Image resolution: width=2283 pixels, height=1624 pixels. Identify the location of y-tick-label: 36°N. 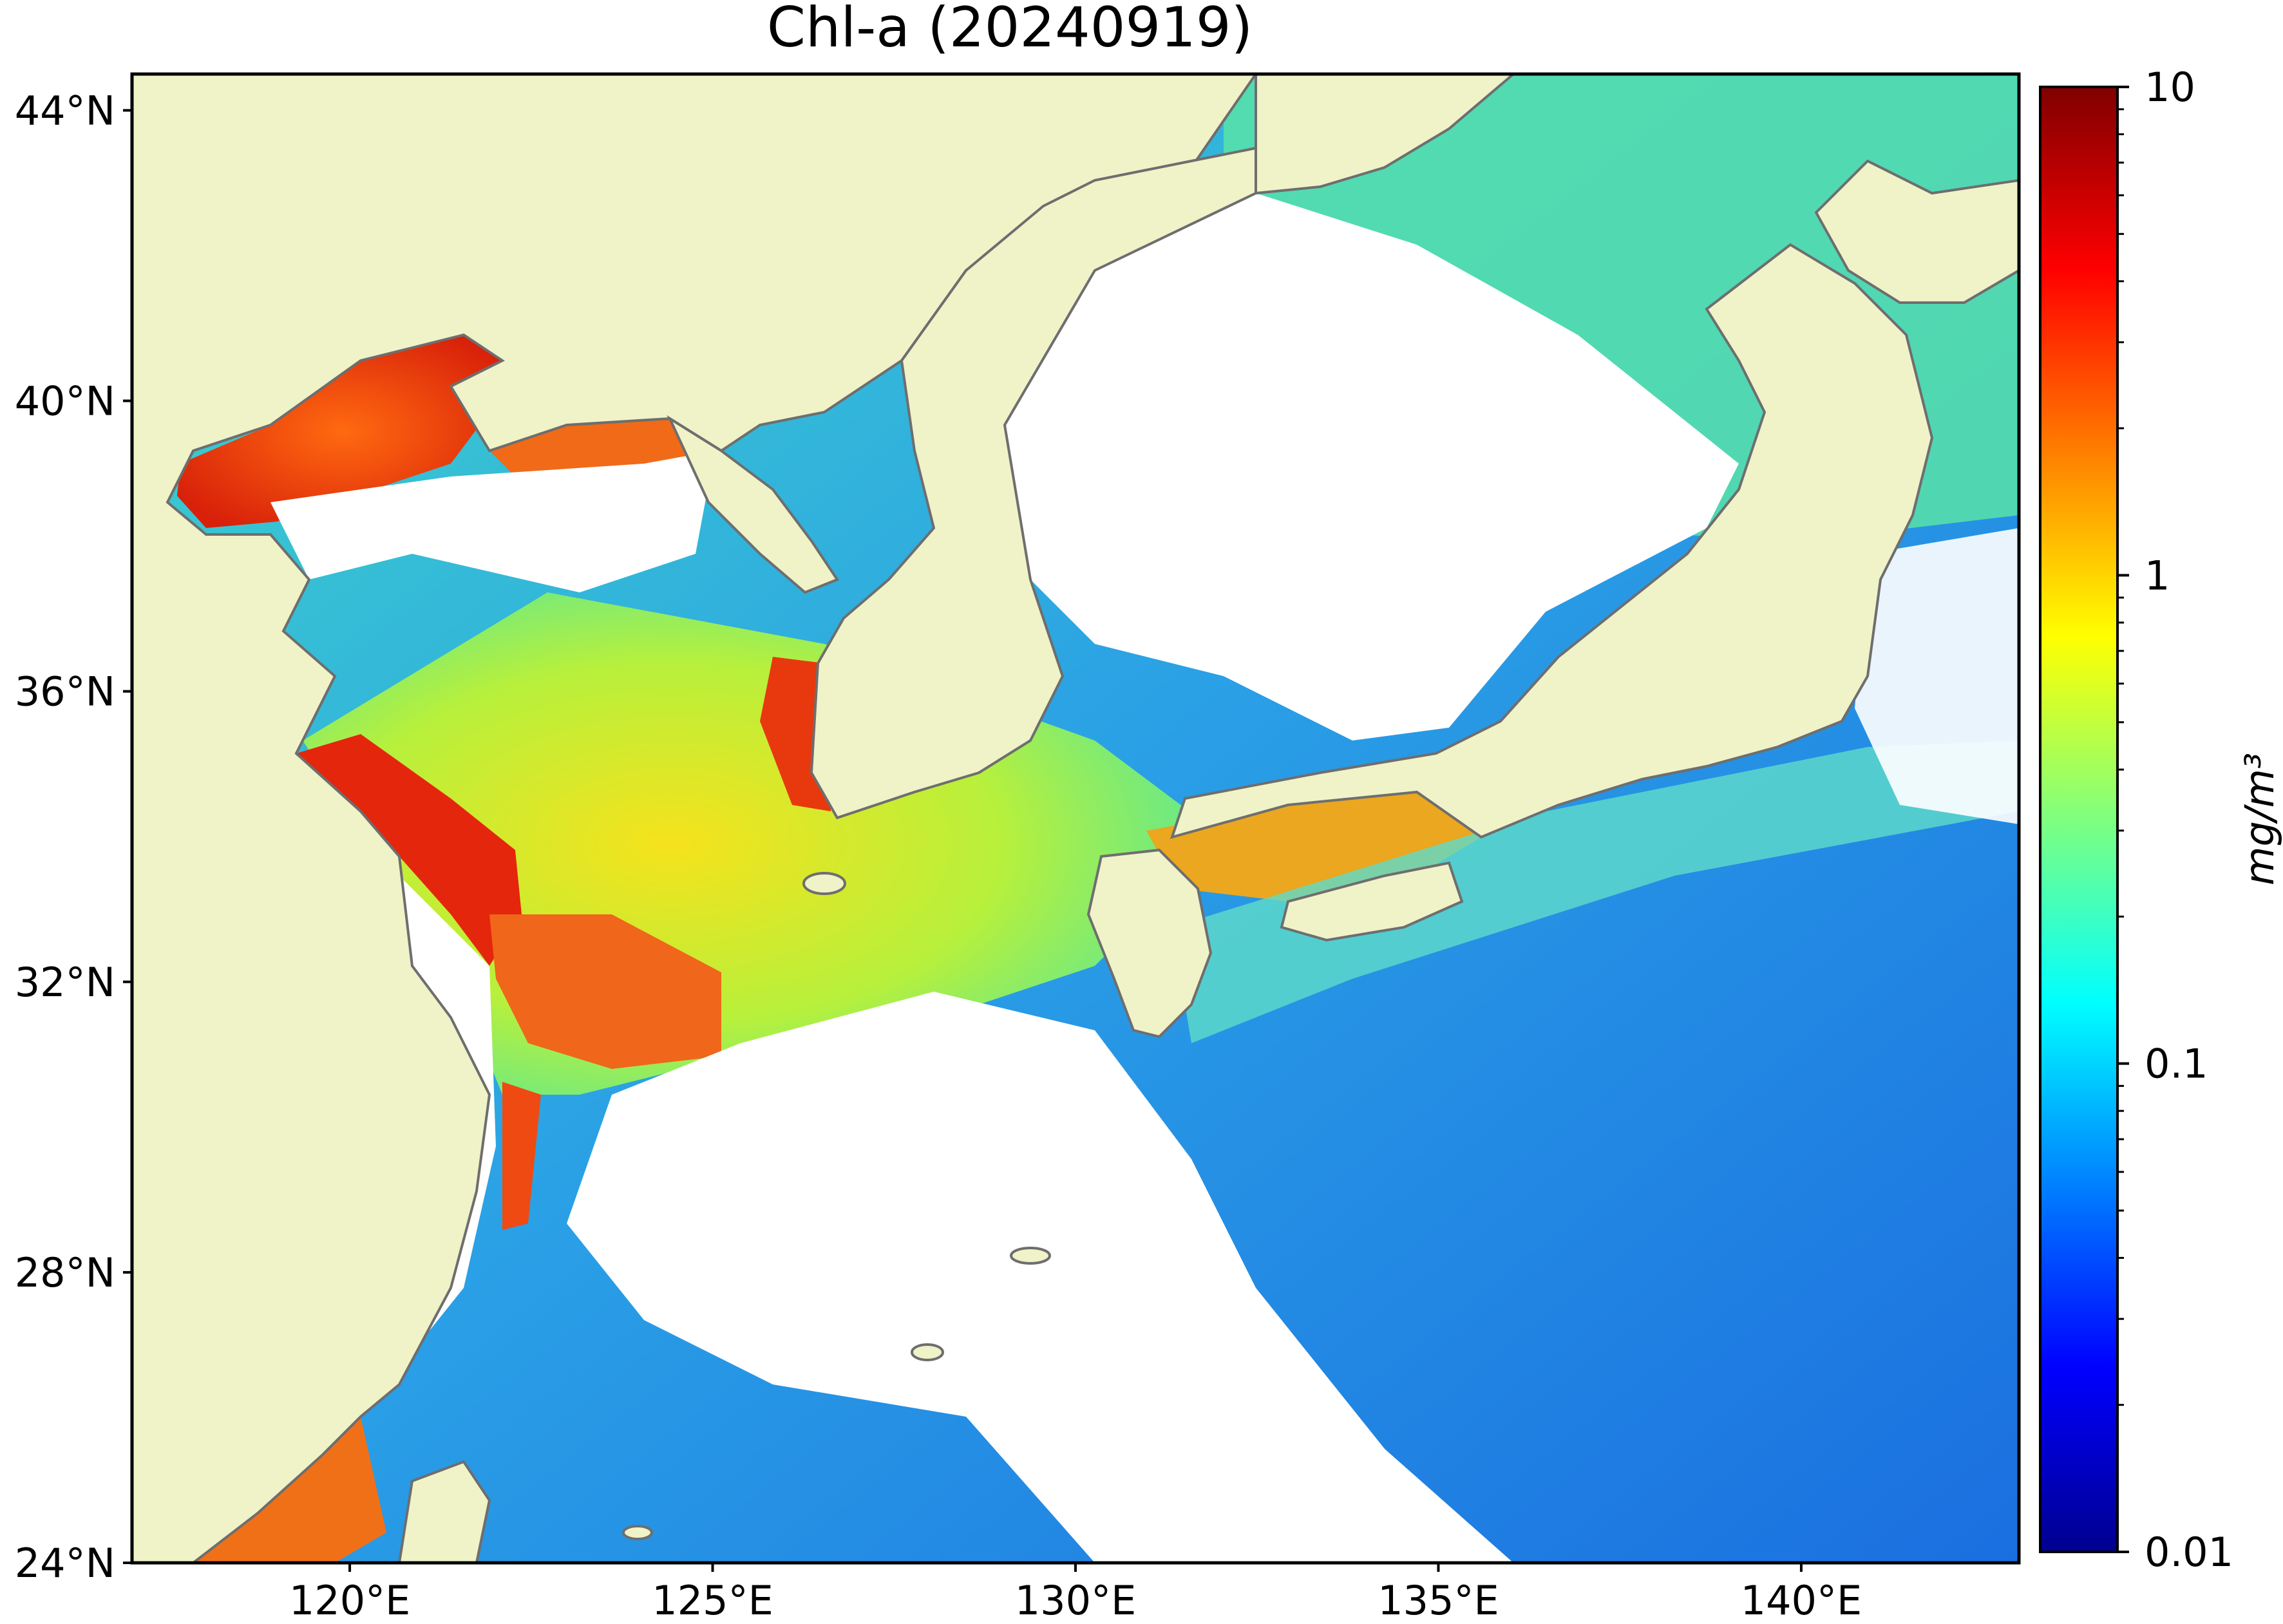
(65, 691).